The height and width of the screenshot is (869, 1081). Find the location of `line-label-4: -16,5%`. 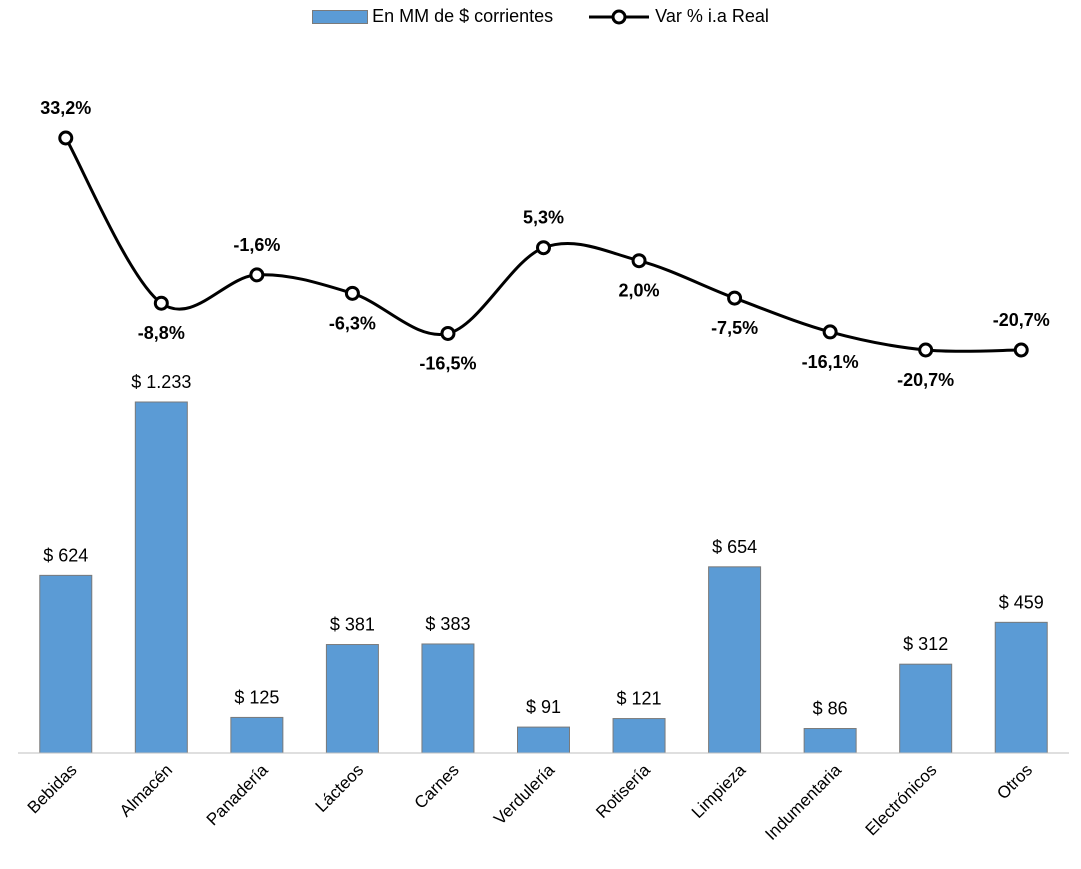

line-label-4: -16,5% is located at coordinates (447, 363).